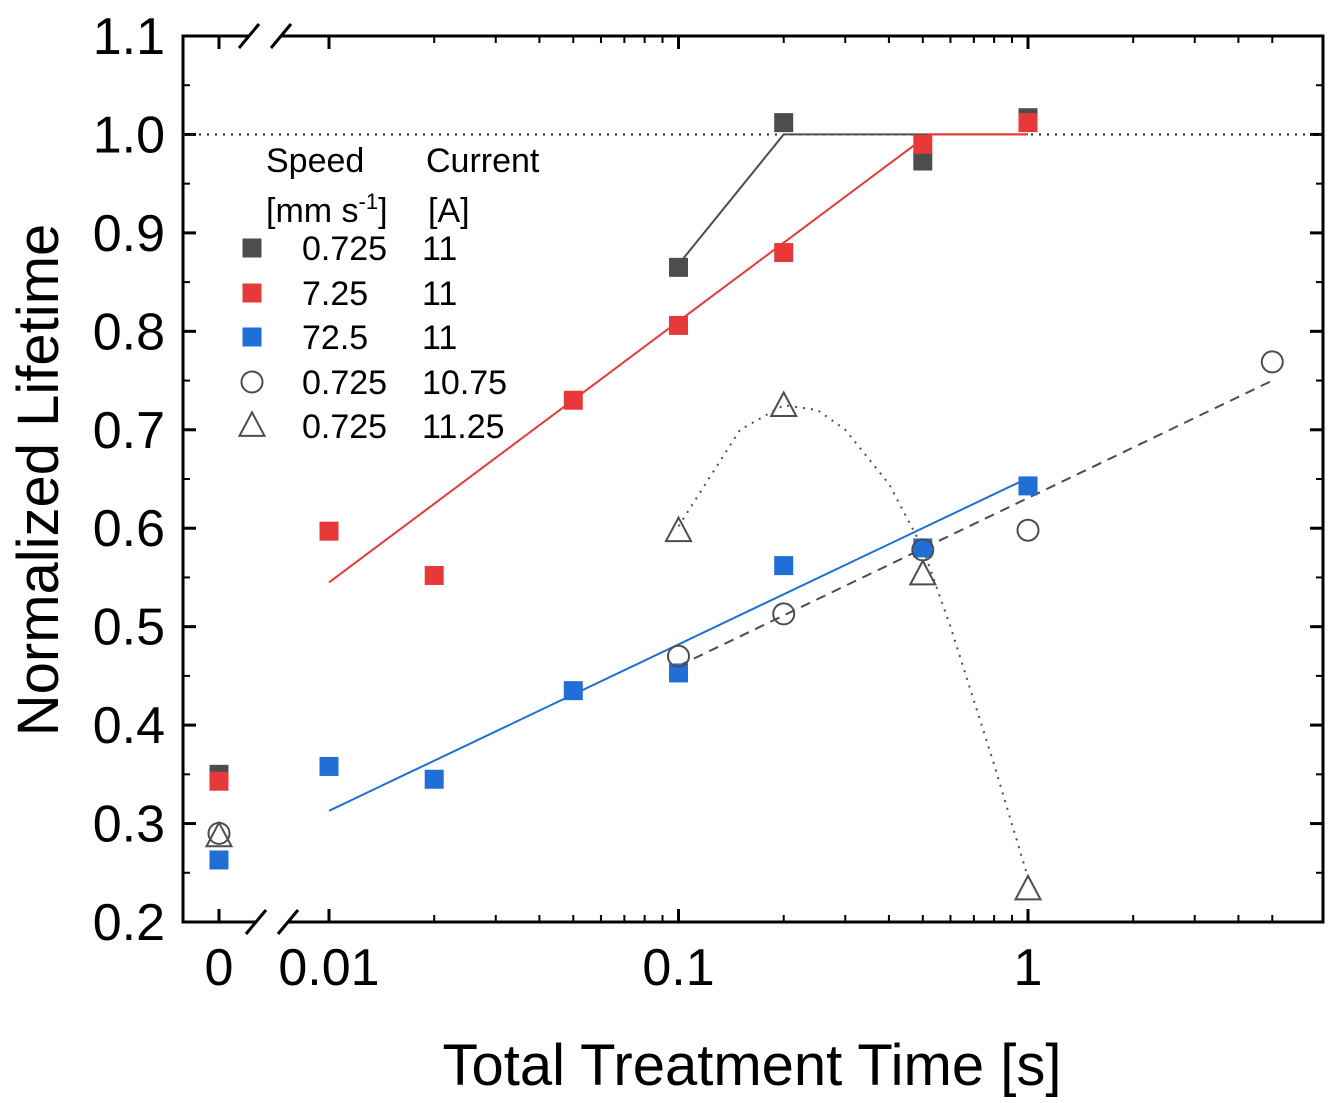 The height and width of the screenshot is (1103, 1333). I want to click on legend-speed-1: 0.725, so click(344, 249).